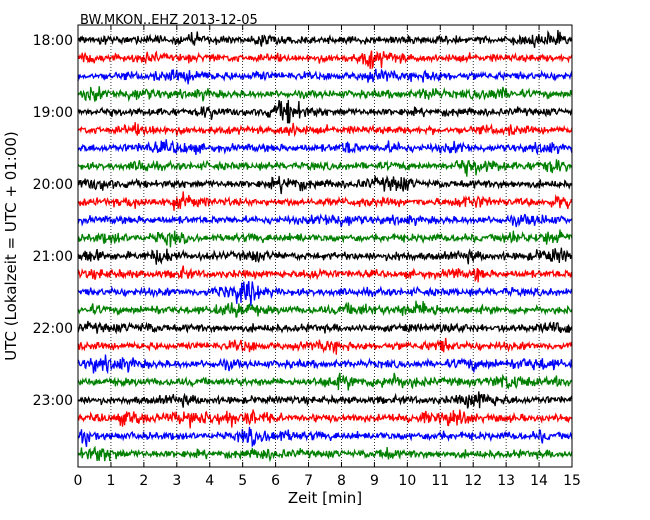  I want to click on x-tick-label: 14, so click(539, 481).